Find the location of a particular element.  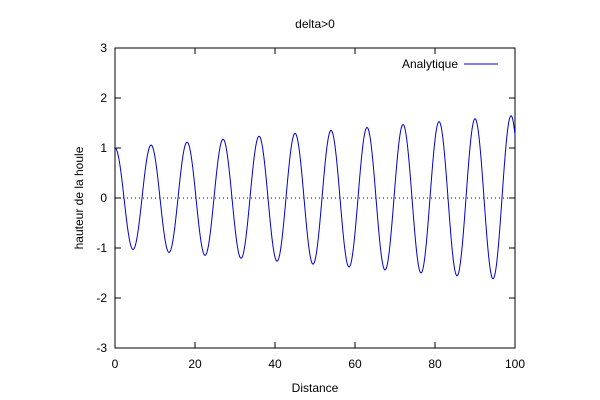

x-tick-label: 40 is located at coordinates (275, 364).